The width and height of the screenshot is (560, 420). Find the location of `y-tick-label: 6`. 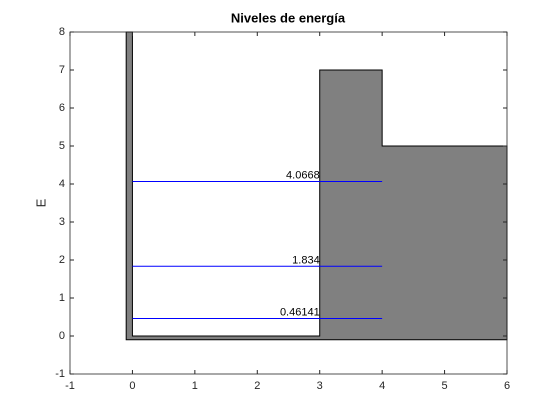

y-tick-label: 6 is located at coordinates (62, 108).